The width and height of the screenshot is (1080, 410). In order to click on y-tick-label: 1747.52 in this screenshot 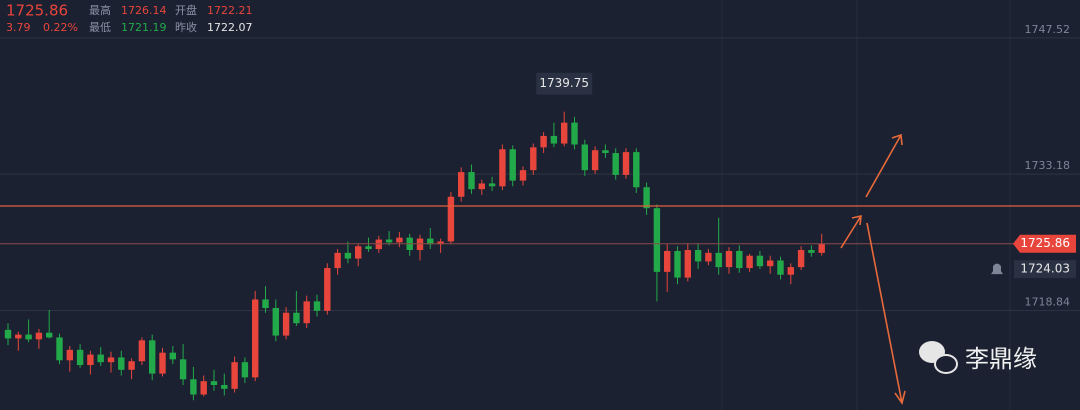, I will do `click(1048, 29)`.